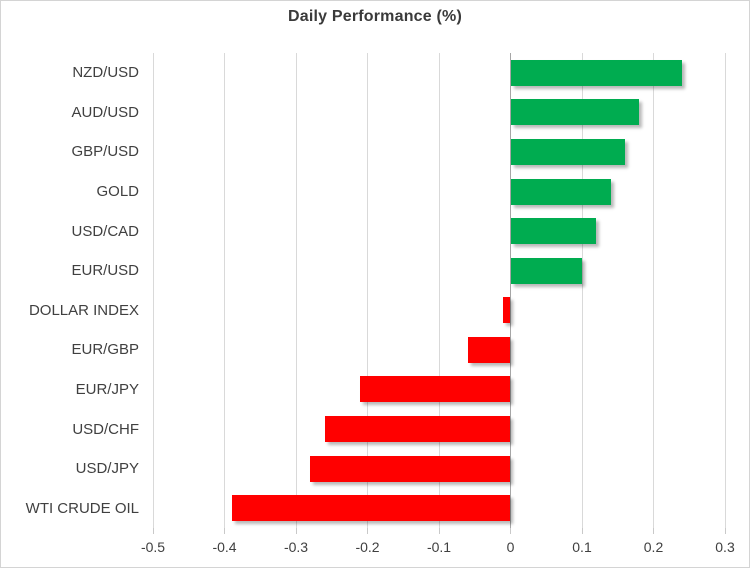 The image size is (750, 568). I want to click on zero-axis-line, so click(510, 290).